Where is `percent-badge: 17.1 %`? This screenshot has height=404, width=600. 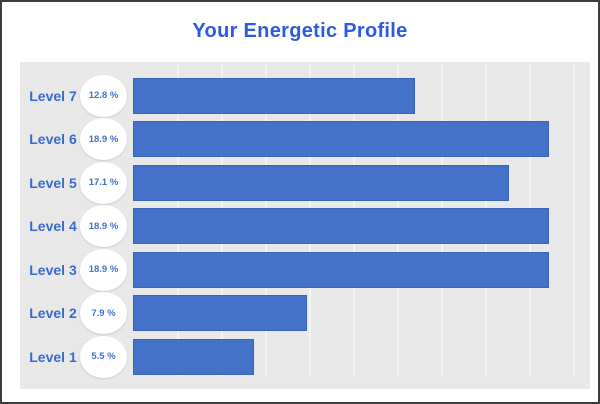 percent-badge: 17.1 % is located at coordinates (103, 182).